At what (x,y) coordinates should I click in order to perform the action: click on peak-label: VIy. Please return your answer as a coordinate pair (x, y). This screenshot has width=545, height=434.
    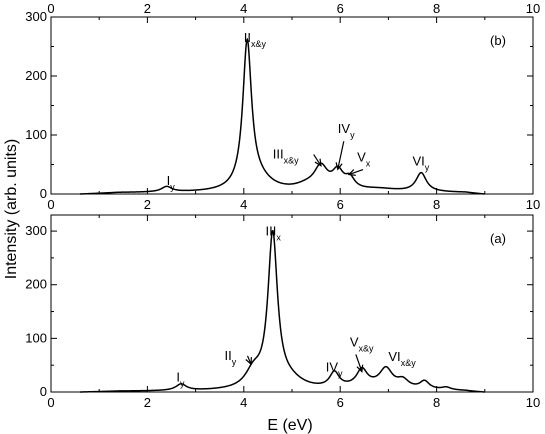
    Looking at the image, I should click on (421, 163).